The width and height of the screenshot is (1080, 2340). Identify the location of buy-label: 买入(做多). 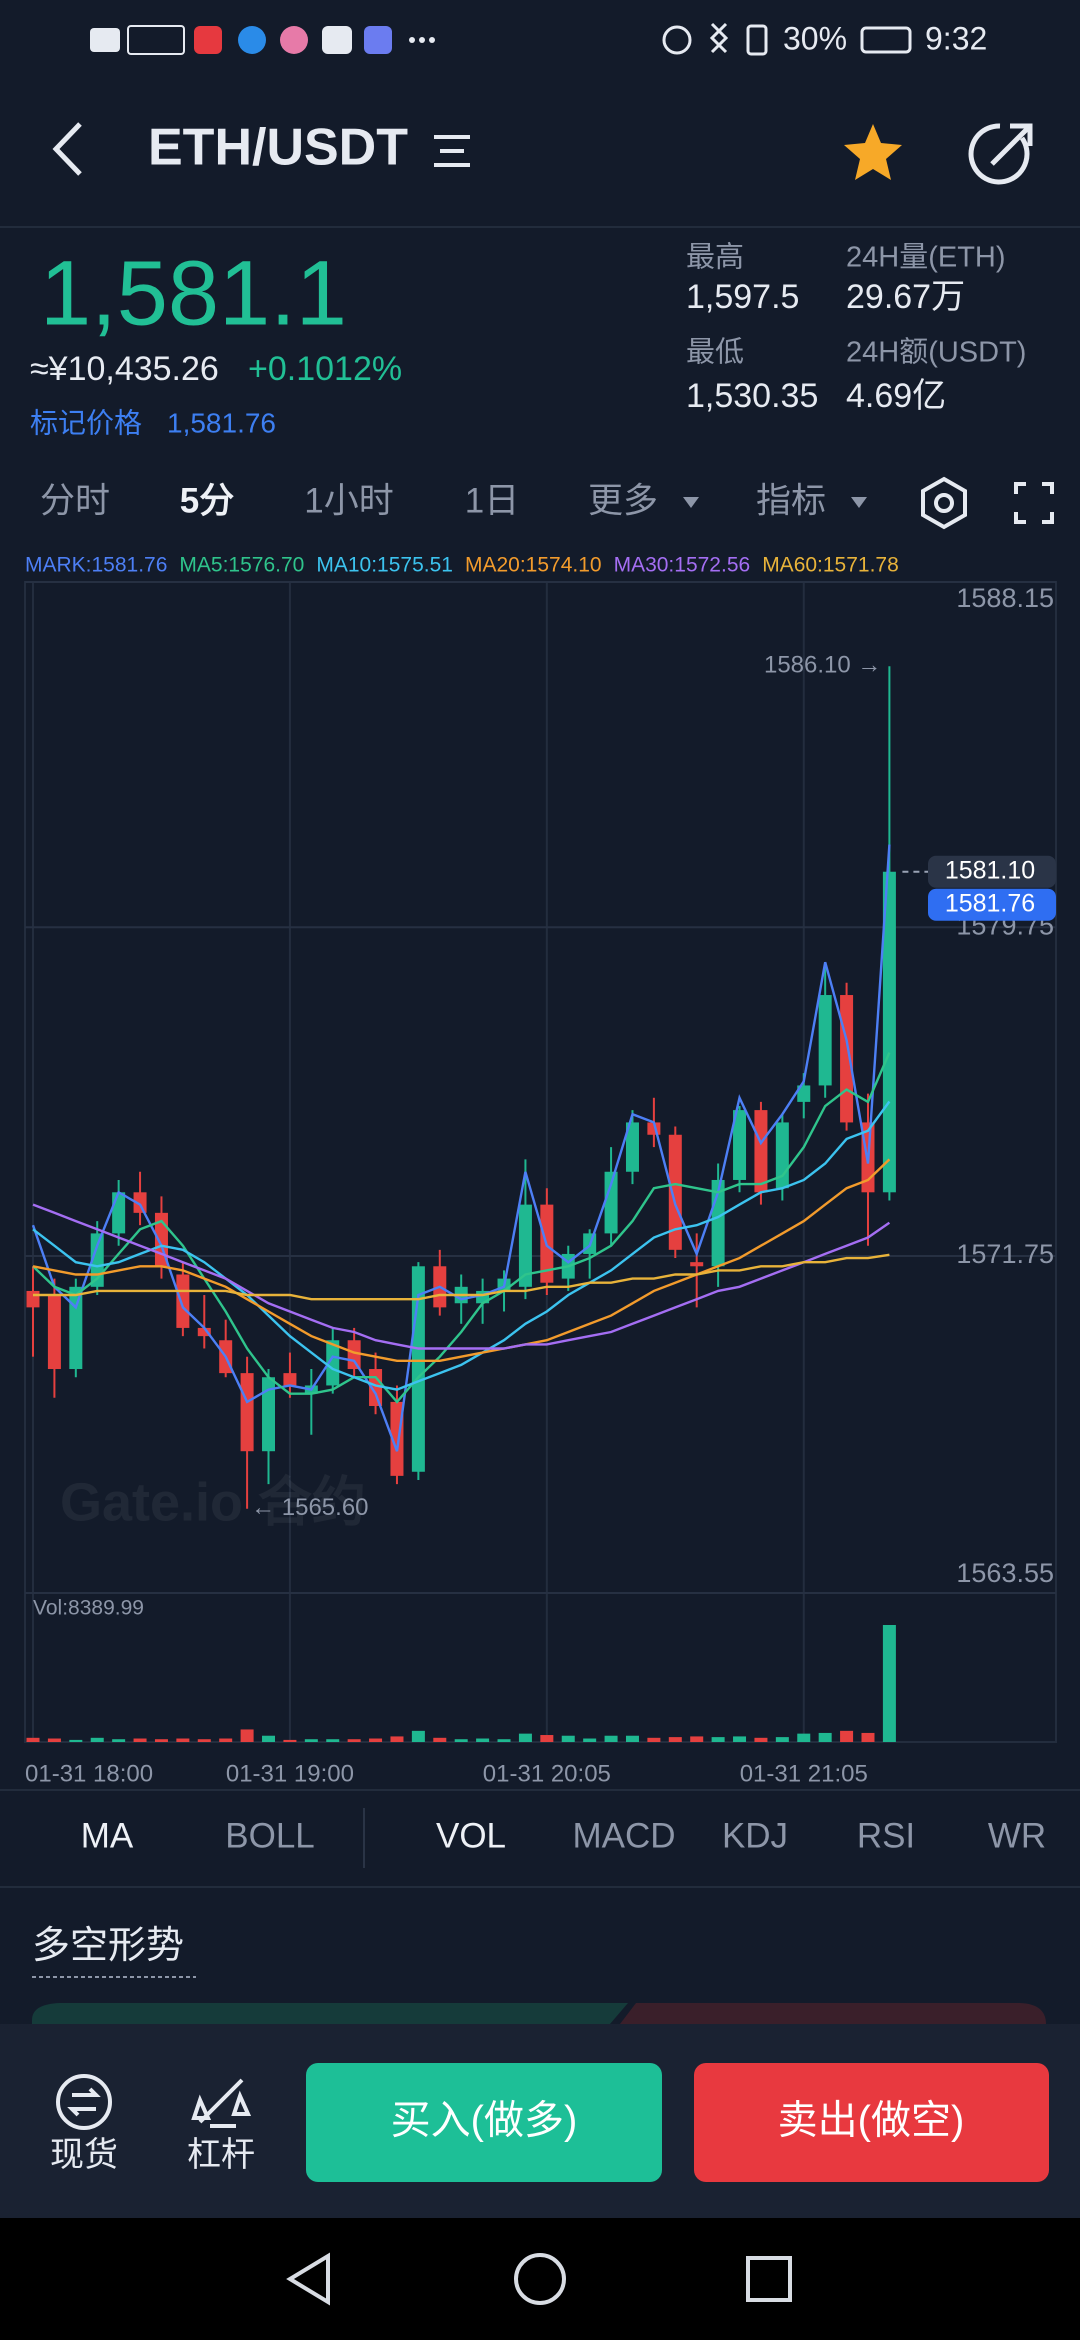
(484, 2121).